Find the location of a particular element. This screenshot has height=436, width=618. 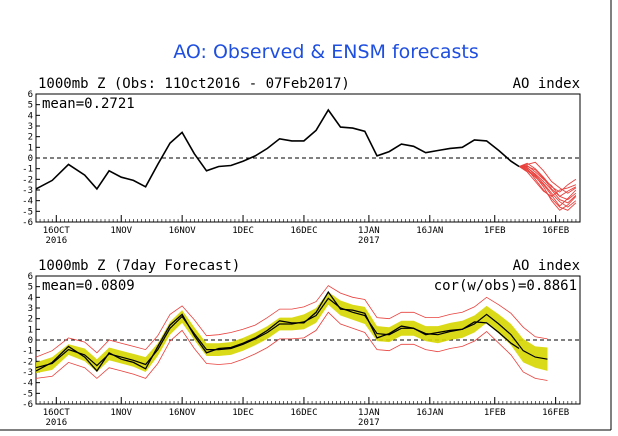

forecast-mean-line is located at coordinates (291, 333).